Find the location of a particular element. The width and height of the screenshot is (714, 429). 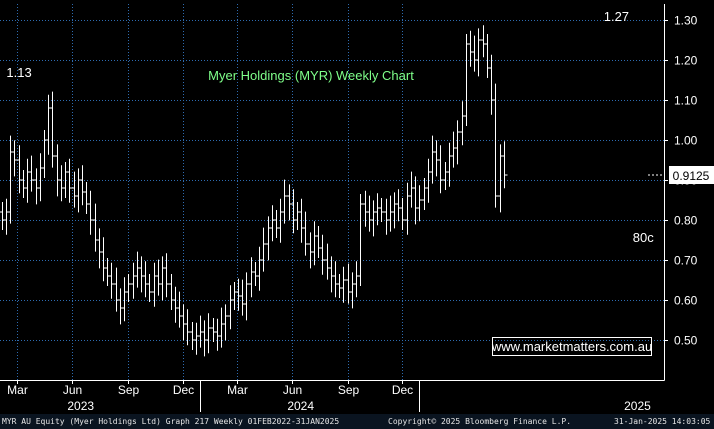

price-annotation: 80c is located at coordinates (643, 237).